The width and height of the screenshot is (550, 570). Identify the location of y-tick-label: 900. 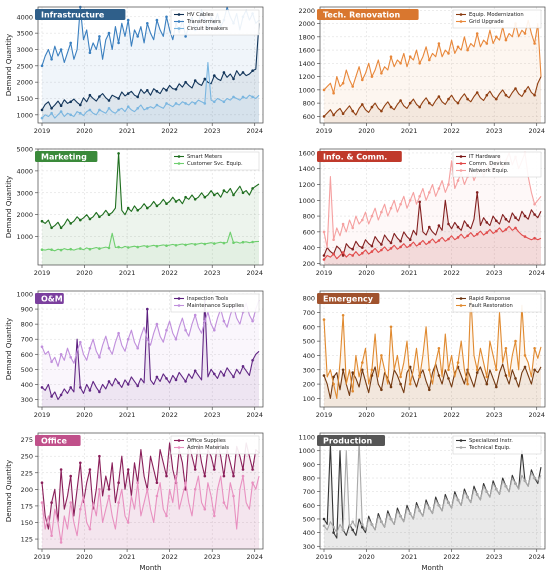
(309, 465).